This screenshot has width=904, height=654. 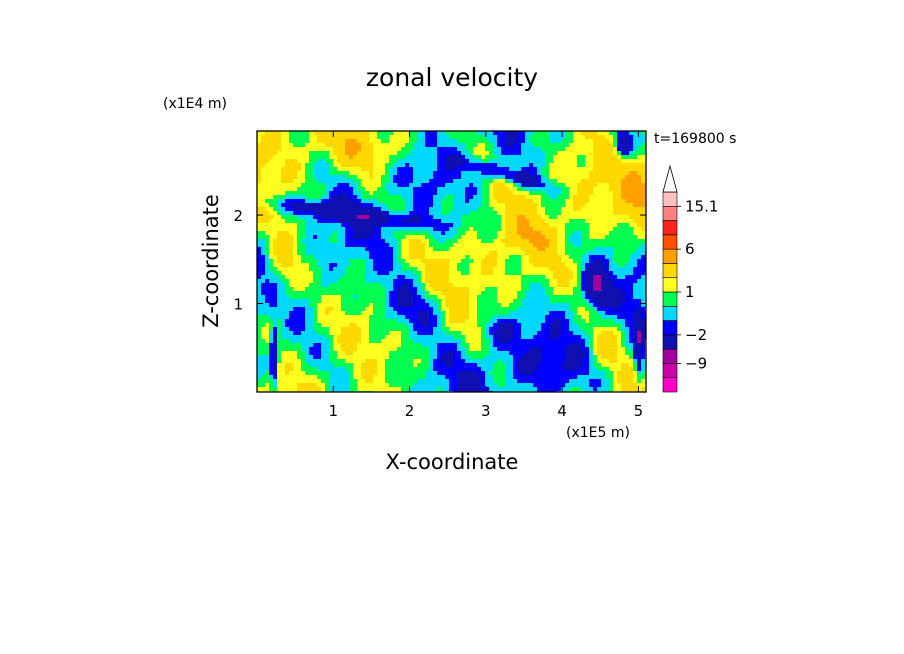 What do you see at coordinates (195, 104) in the screenshot?
I see `y-unit-label: (x1E4 m)` at bounding box center [195, 104].